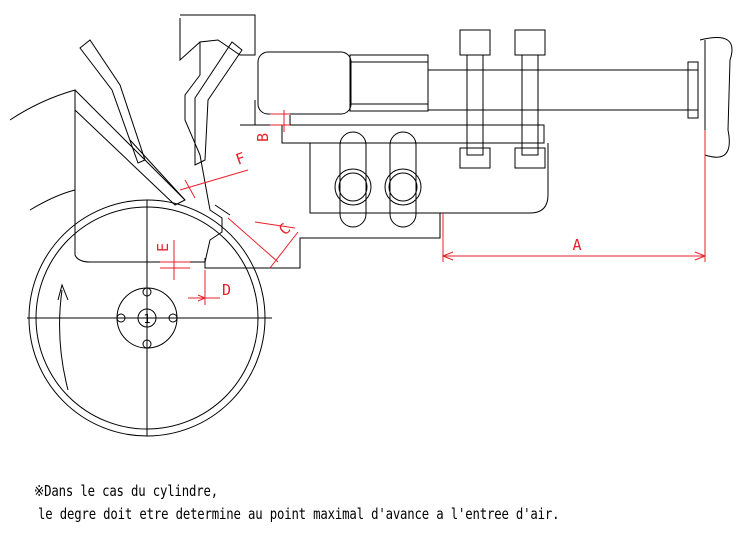 The width and height of the screenshot is (747, 538). Describe the element at coordinates (146, 319) in the screenshot. I see `cylinder-number: 1` at that location.